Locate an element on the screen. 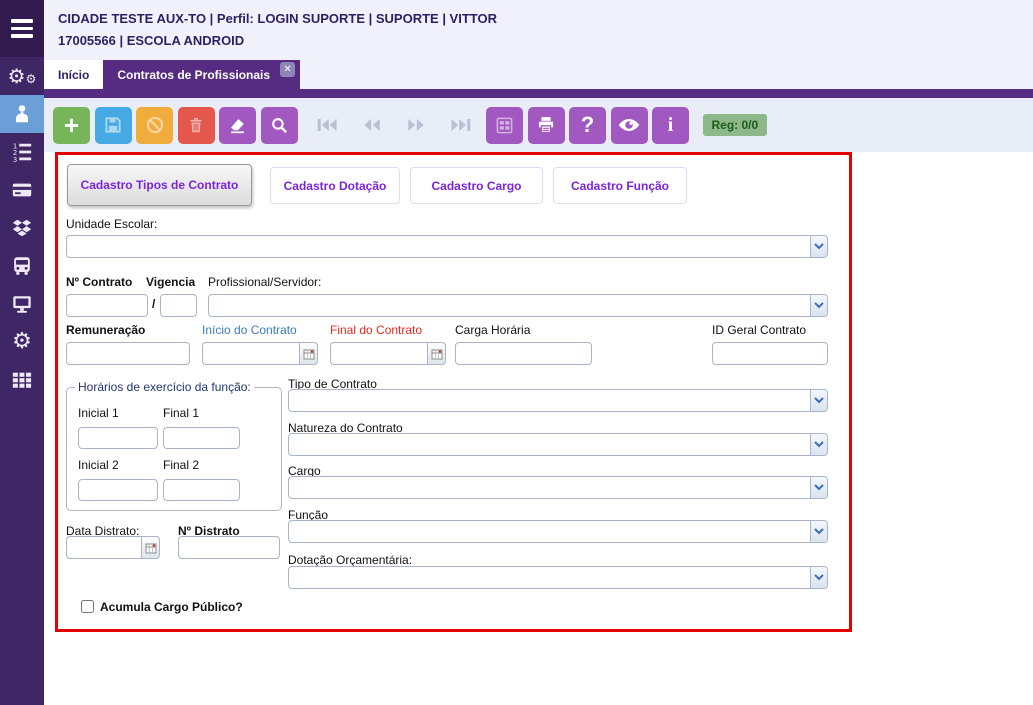  table-grid-icon is located at coordinates (22, 380).